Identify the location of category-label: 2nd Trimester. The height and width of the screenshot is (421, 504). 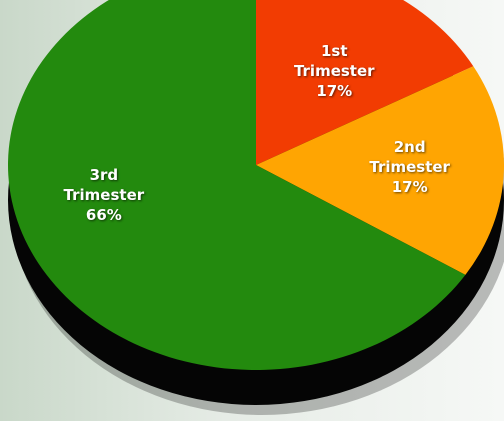
(409, 156).